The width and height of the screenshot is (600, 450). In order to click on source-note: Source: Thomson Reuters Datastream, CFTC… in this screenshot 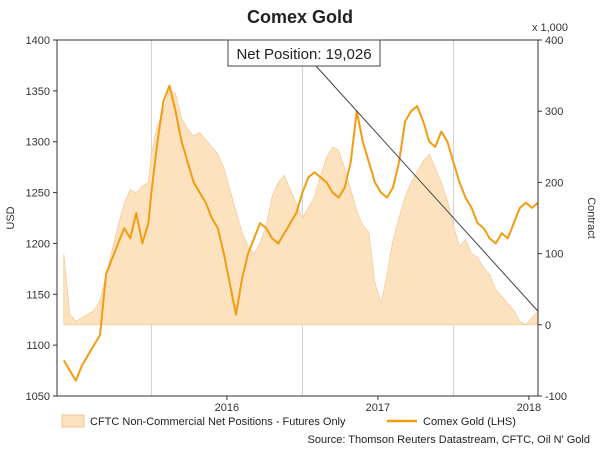, I will do `click(449, 440)`.